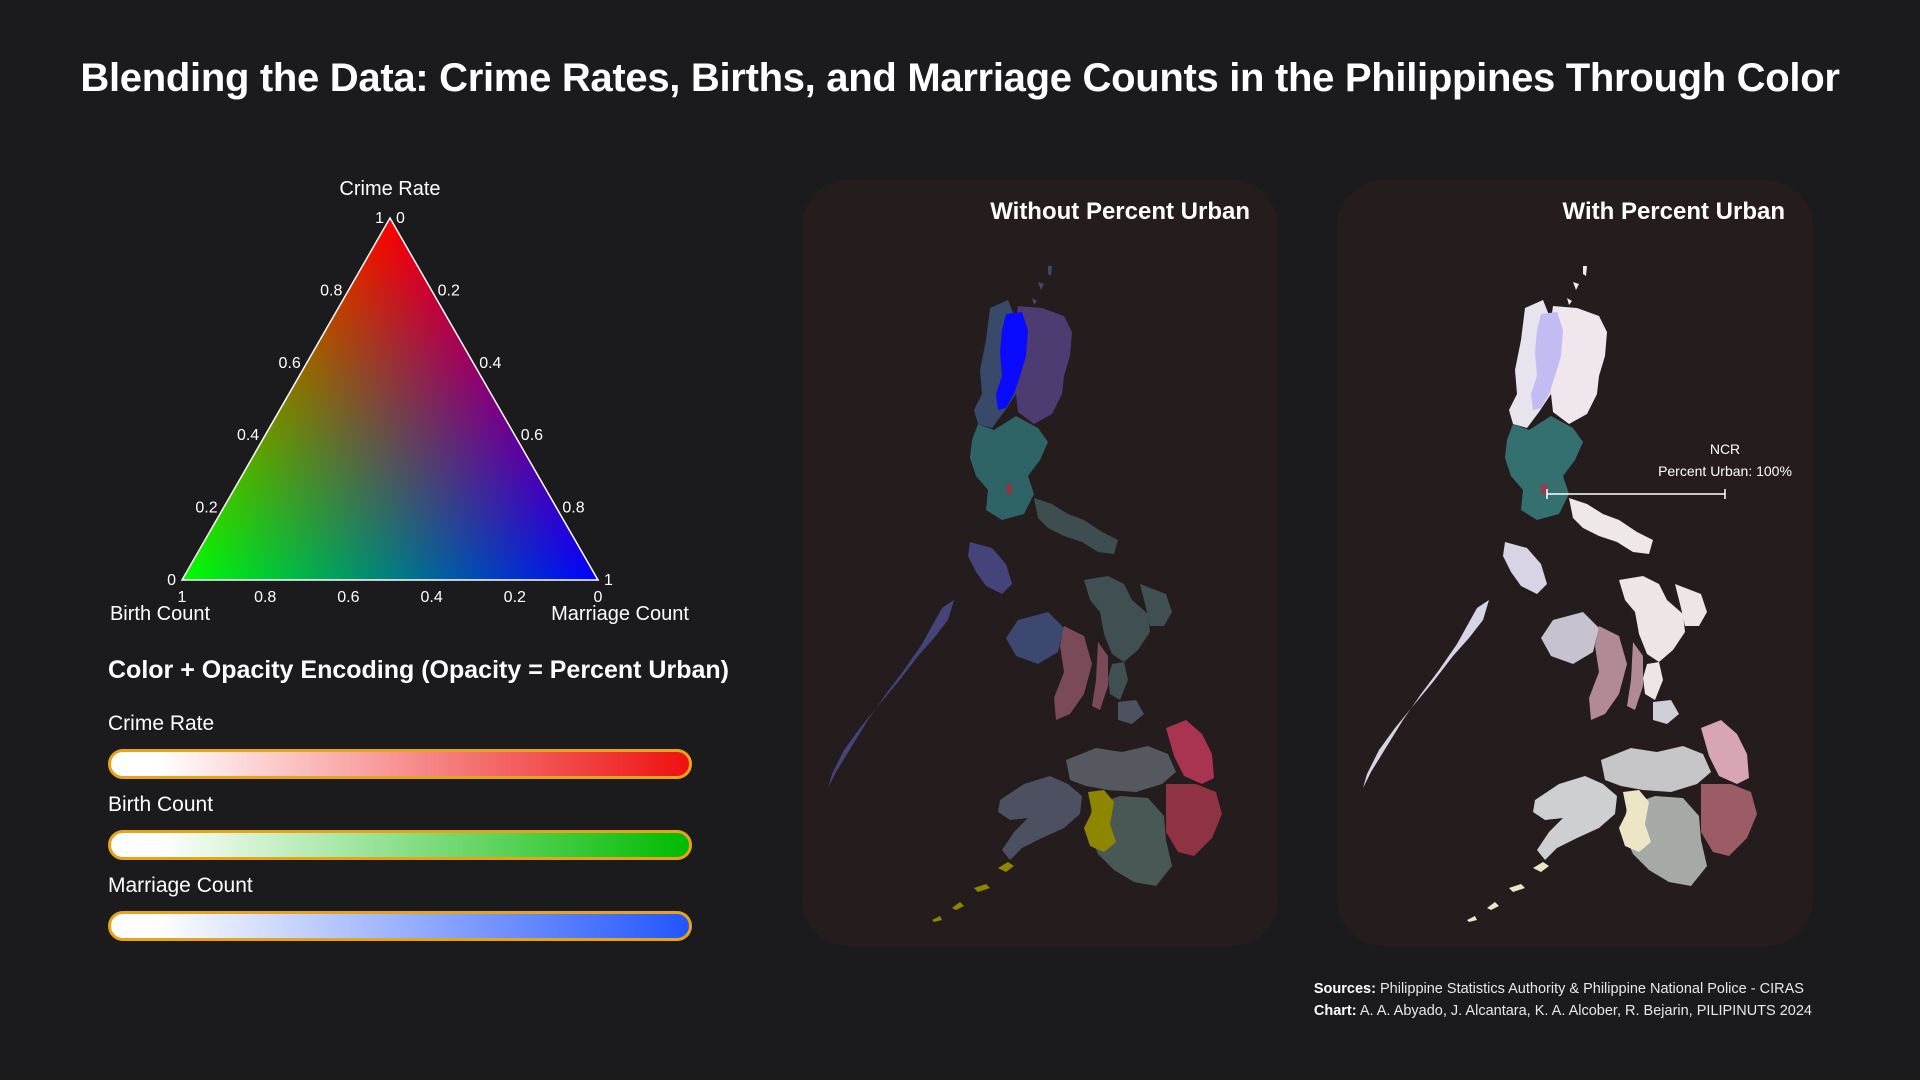 The width and height of the screenshot is (1920, 1080). I want to click on birth-count-gradient-bar, so click(400, 845).